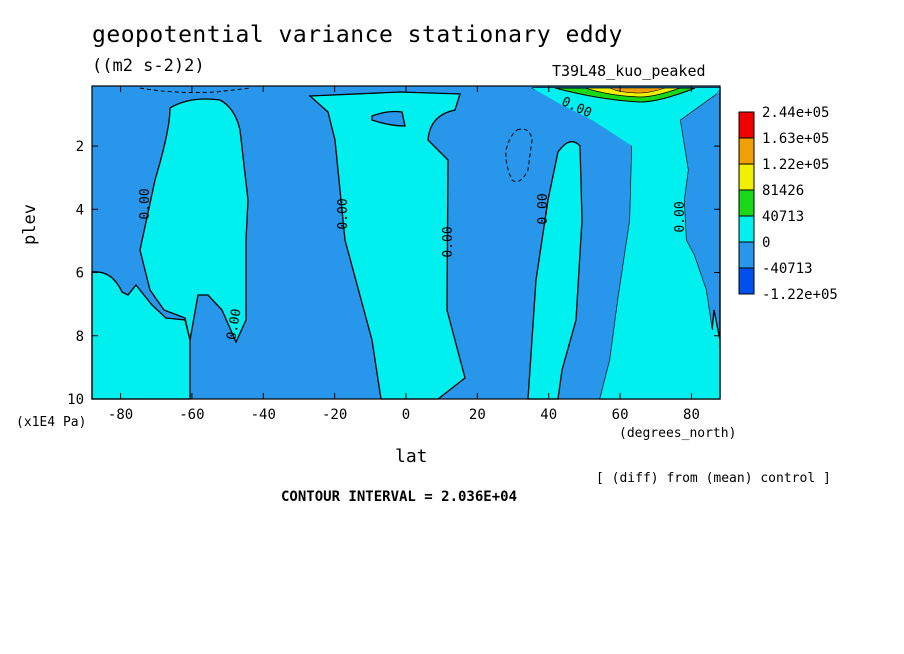 Image resolution: width=904 pixels, height=654 pixels. I want to click on colorbar-level-label: 81426, so click(783, 191).